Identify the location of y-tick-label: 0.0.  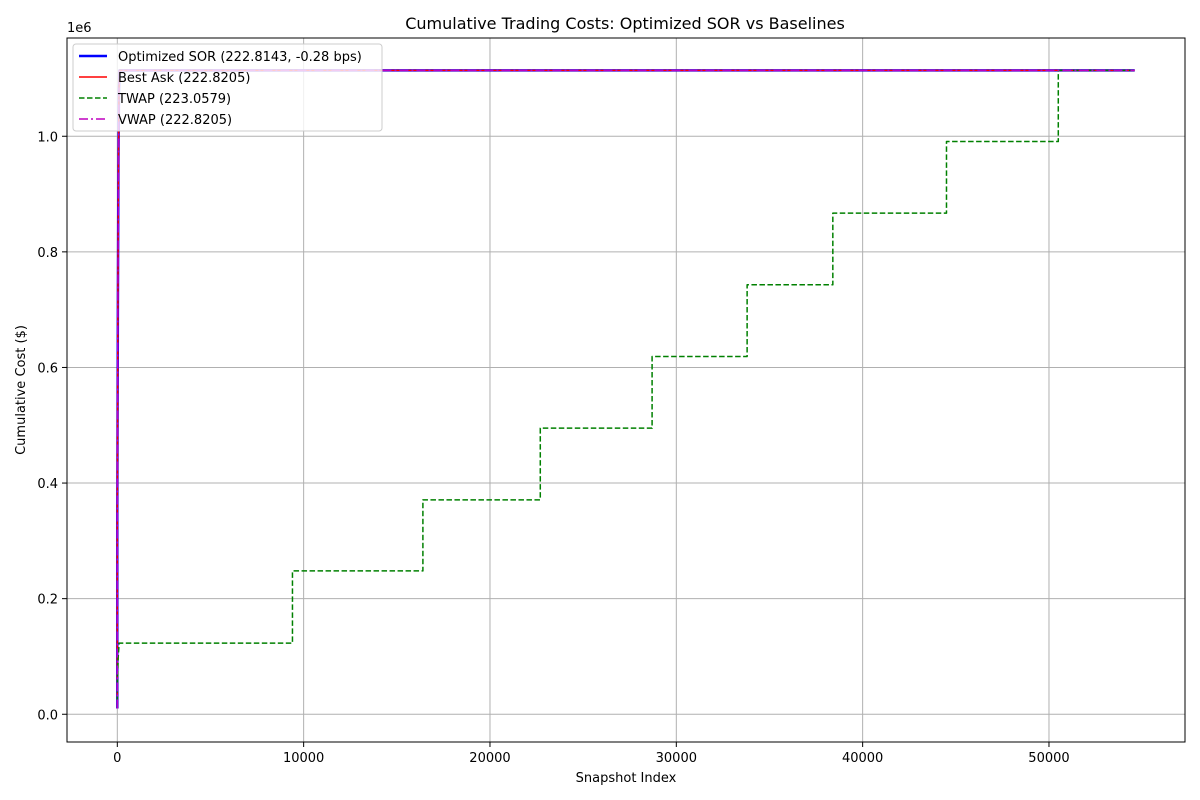
(47, 715).